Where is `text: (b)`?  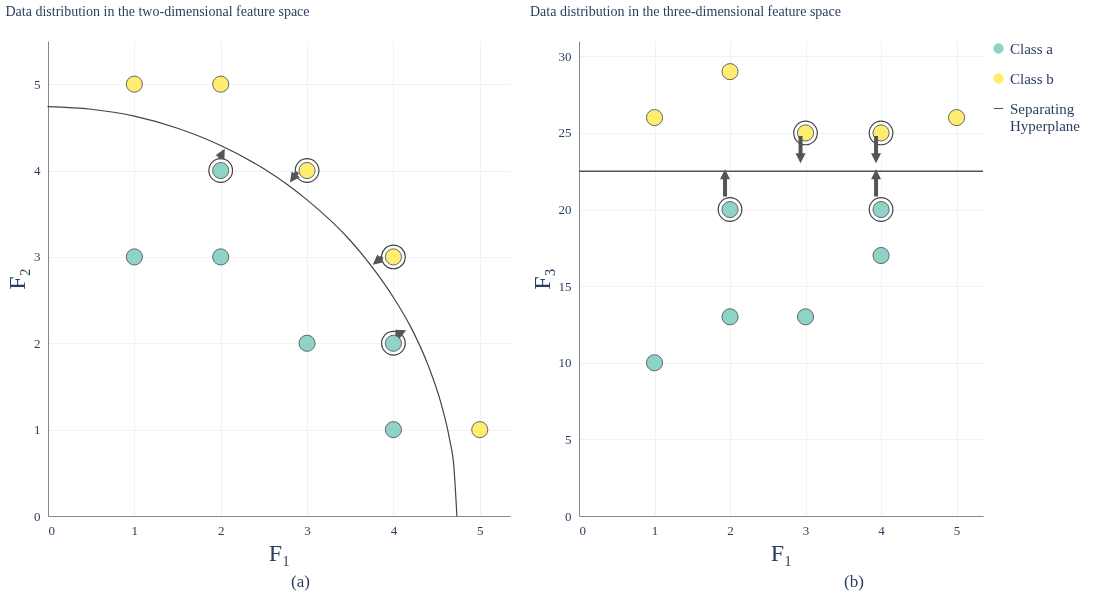 text: (b) is located at coordinates (854, 582).